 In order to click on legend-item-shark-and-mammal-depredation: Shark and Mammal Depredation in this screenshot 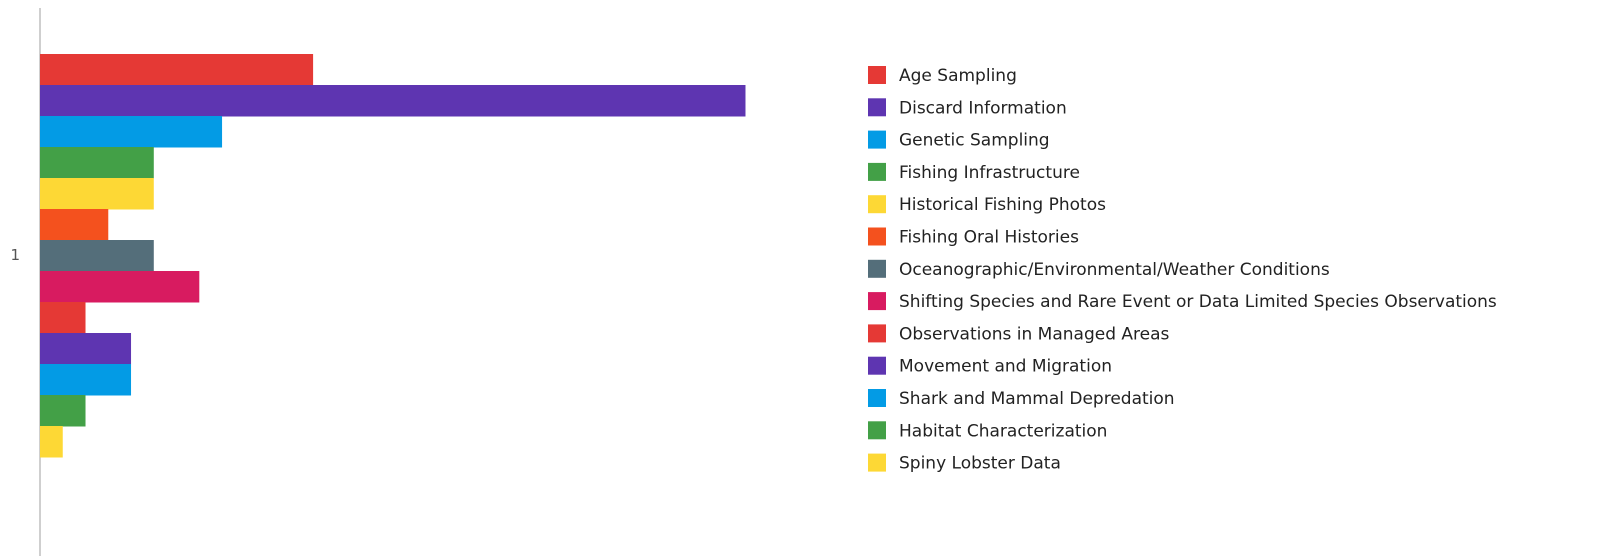, I will do `click(1021, 399)`.